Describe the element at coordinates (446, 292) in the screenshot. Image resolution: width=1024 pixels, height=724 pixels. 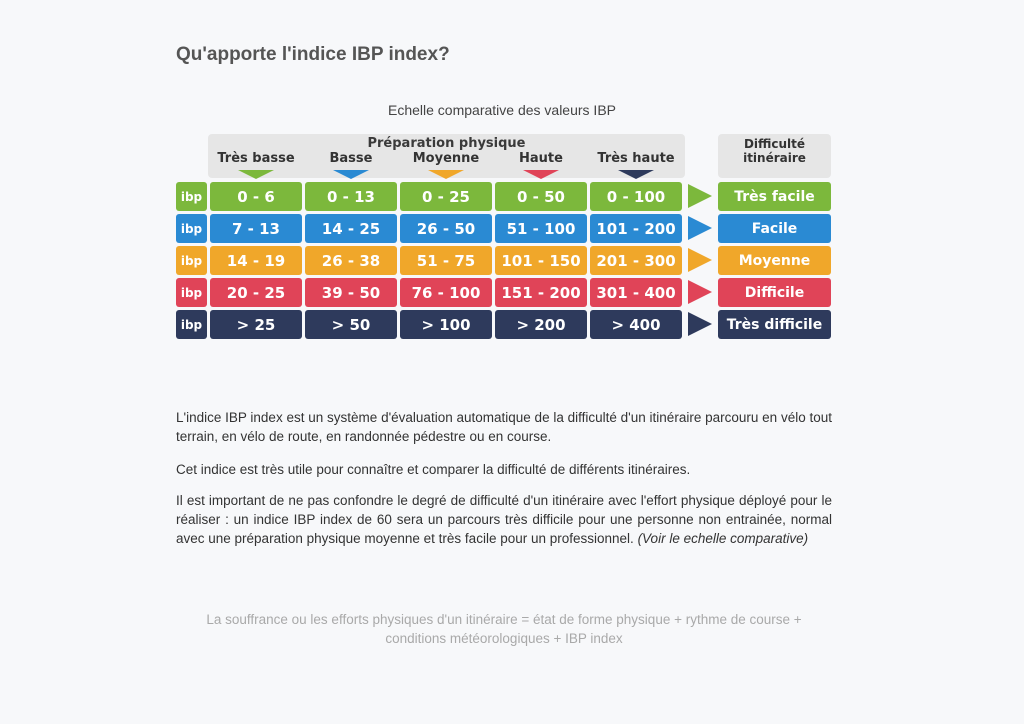
I see `ibp-range-cell: 76 - 100` at that location.